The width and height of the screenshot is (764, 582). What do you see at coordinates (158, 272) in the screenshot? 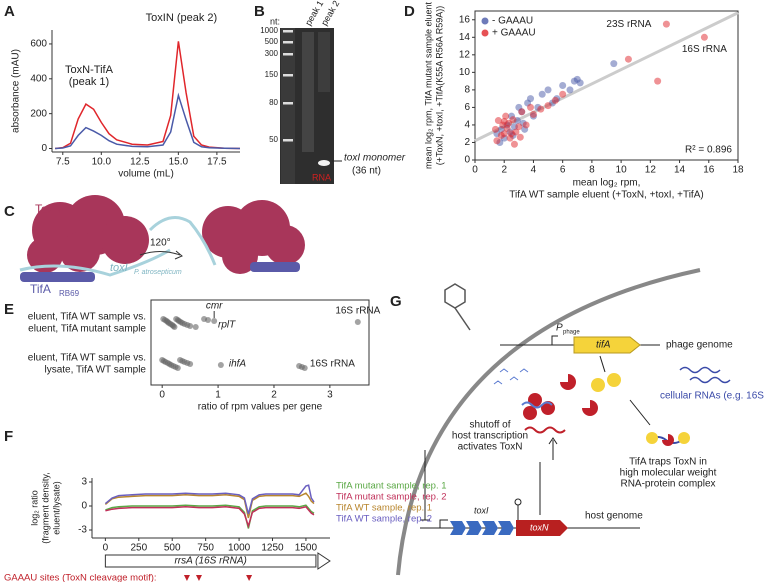
I see `toxi-subscript: P. atrosepticum` at bounding box center [158, 272].